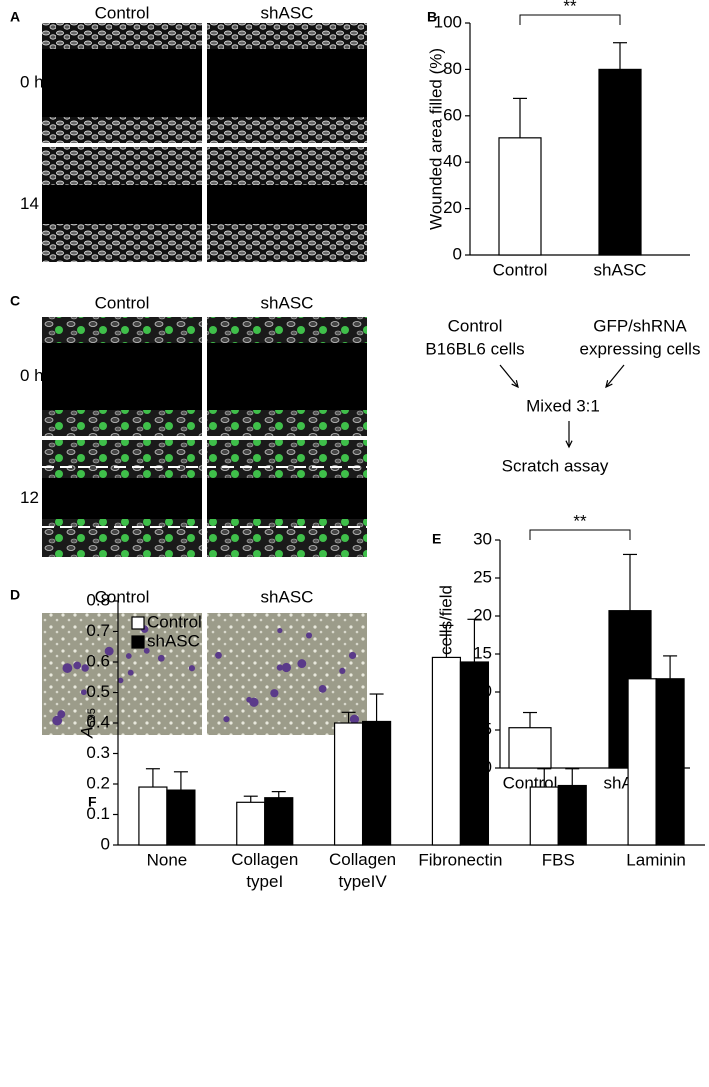 This screenshot has height=1087, width=709. What do you see at coordinates (362, 870) in the screenshot?
I see `x-tick-label: Collagen typeIV` at bounding box center [362, 870].